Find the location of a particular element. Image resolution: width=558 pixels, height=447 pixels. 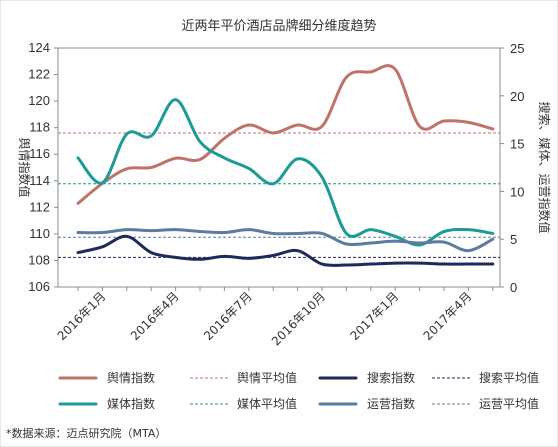

legend-label: 搜索指数 is located at coordinates (391, 377).